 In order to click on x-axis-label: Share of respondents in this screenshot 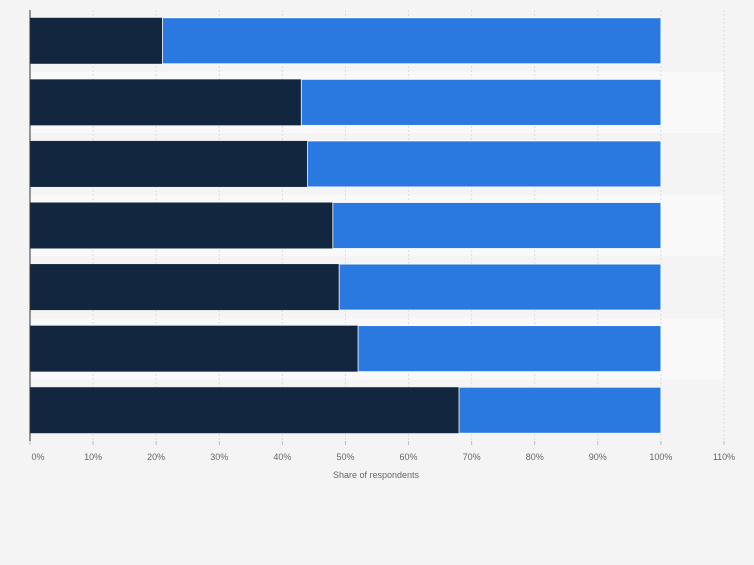, I will do `click(376, 475)`.